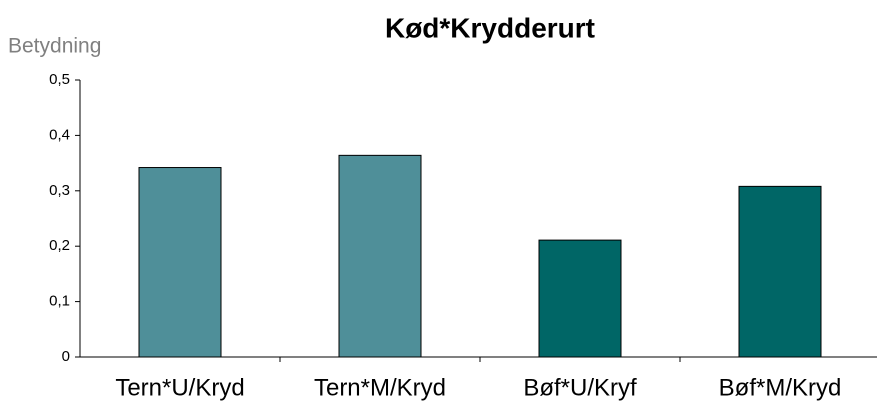  What do you see at coordinates (380, 387) in the screenshot?
I see `x-tick-label: Tern*M/Kryd` at bounding box center [380, 387].